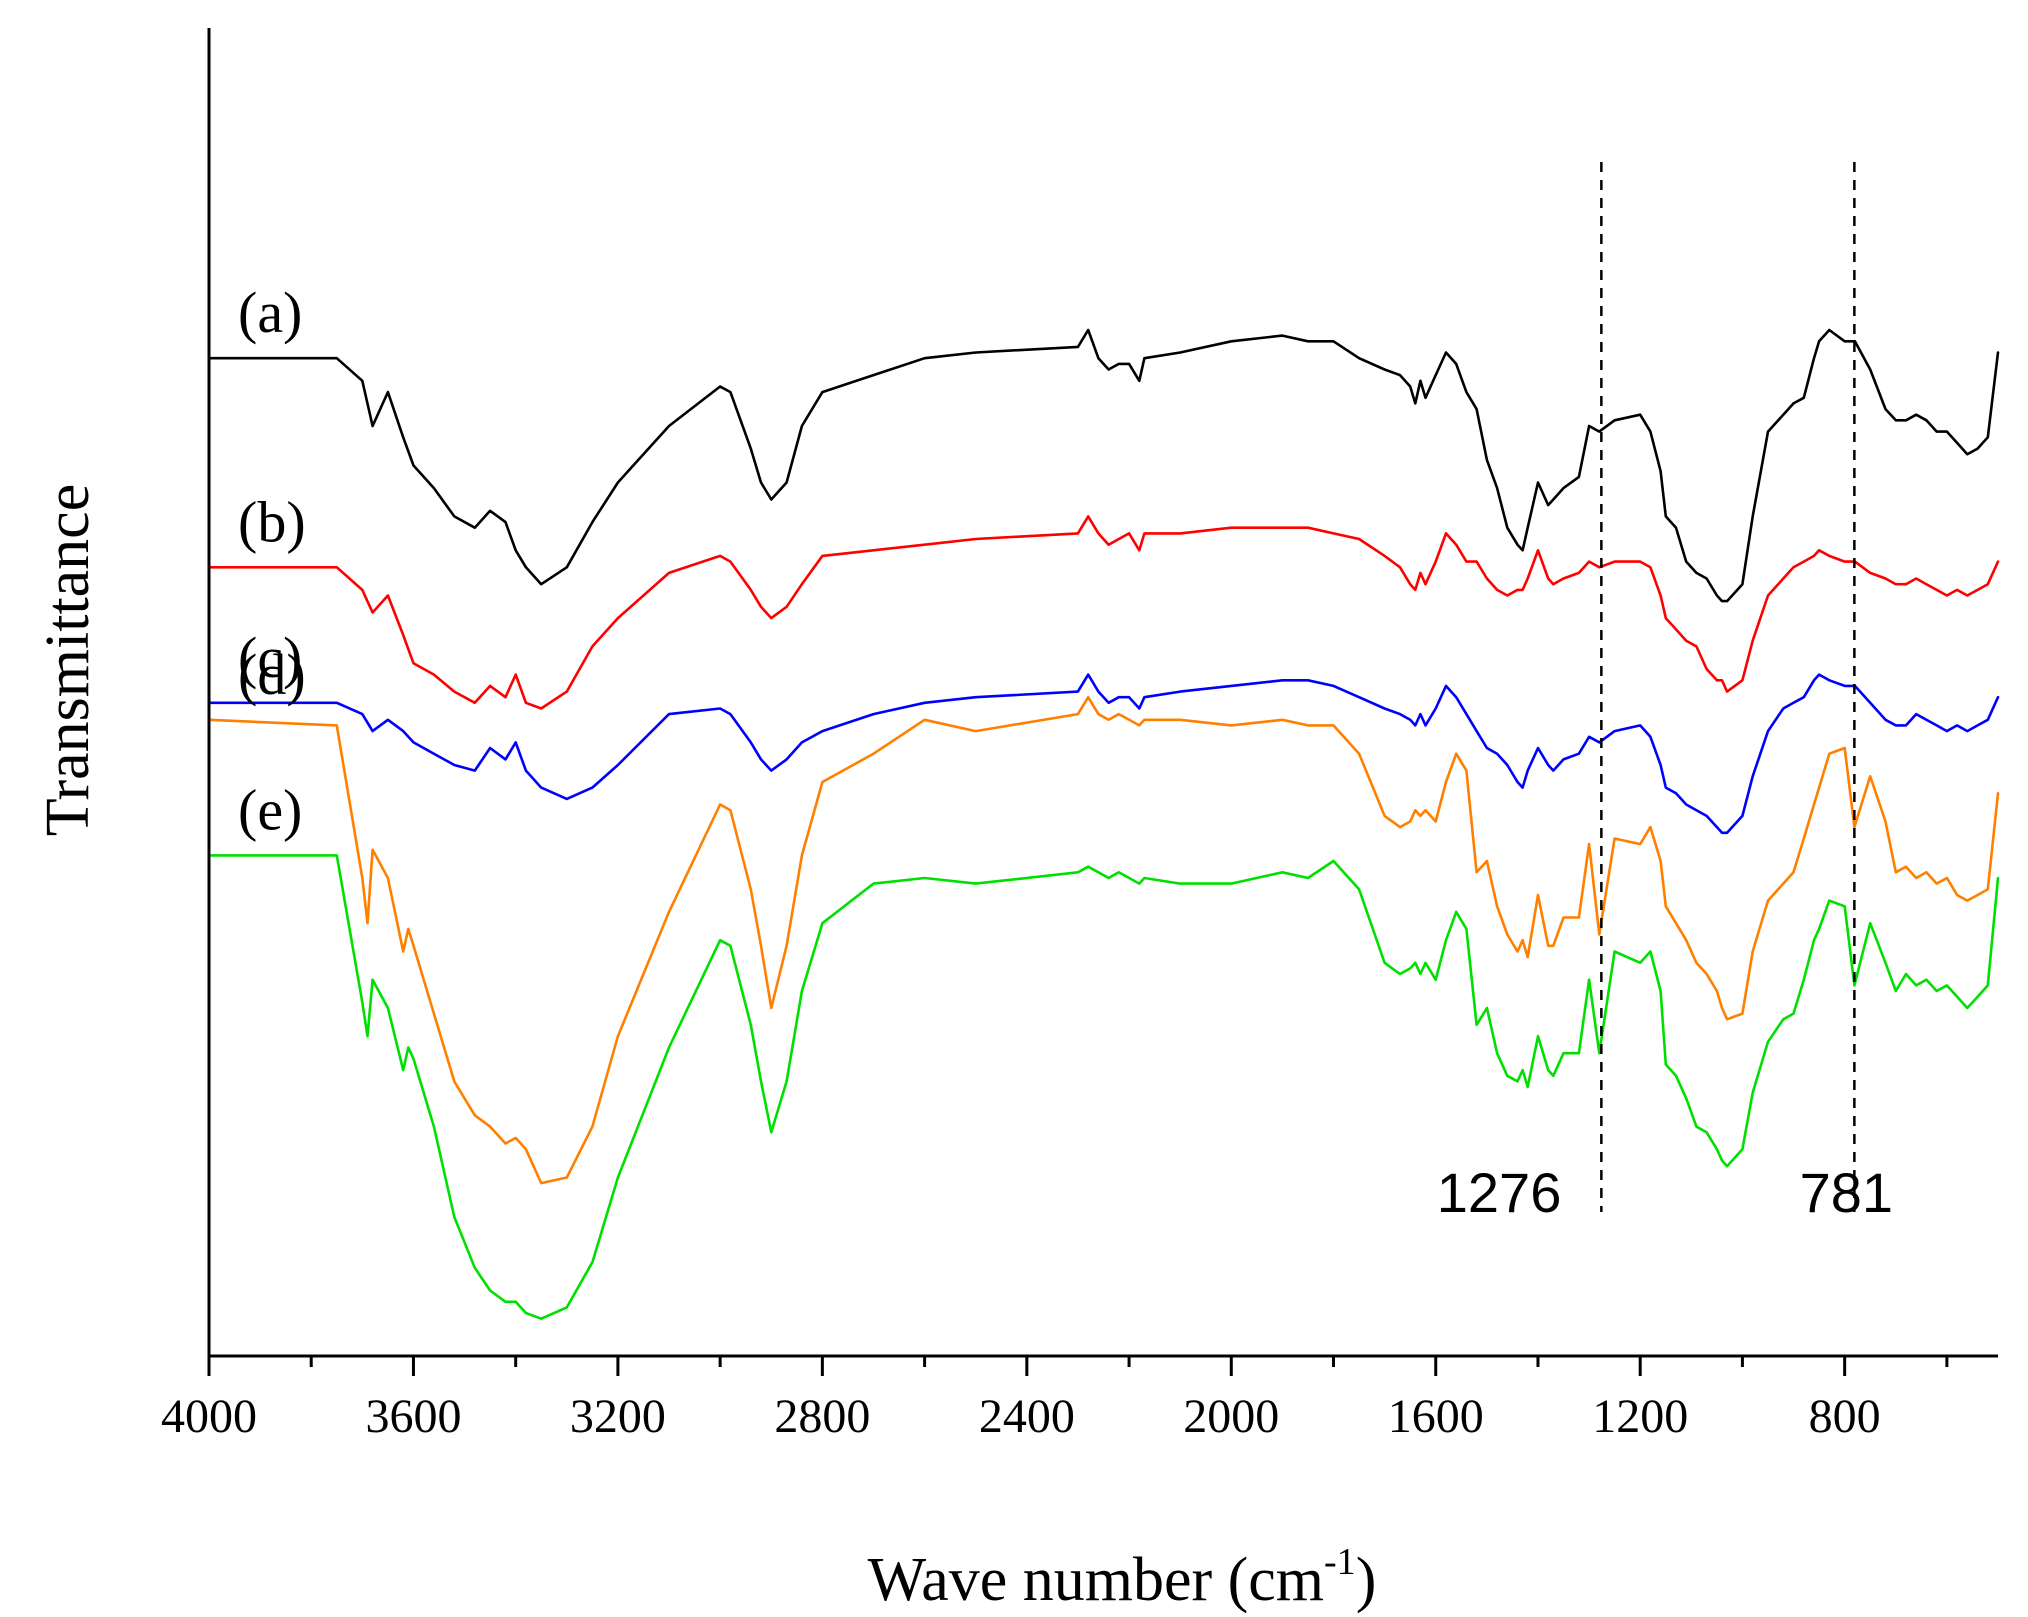 The width and height of the screenshot is (2028, 1617). I want to click on series-label: (d), so click(272, 674).